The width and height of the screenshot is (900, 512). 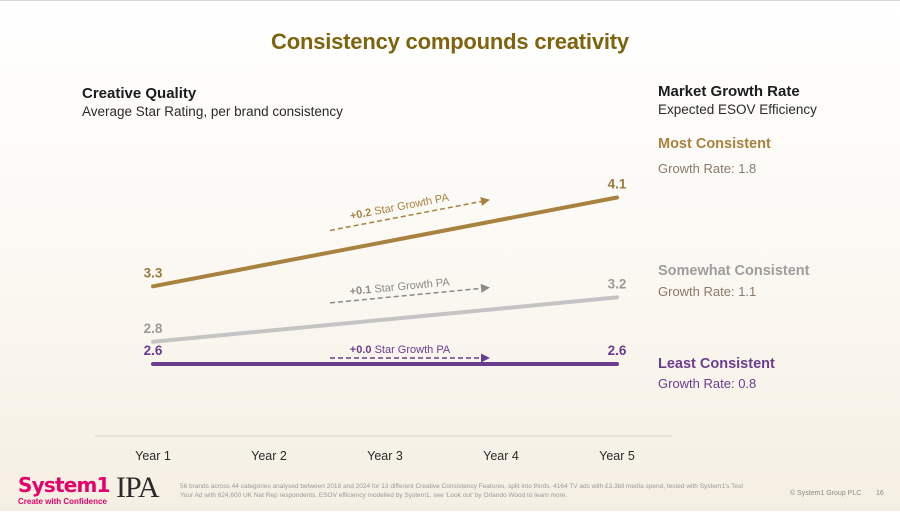 I want to click on growth-arrow-head-most, so click(x=485, y=201).